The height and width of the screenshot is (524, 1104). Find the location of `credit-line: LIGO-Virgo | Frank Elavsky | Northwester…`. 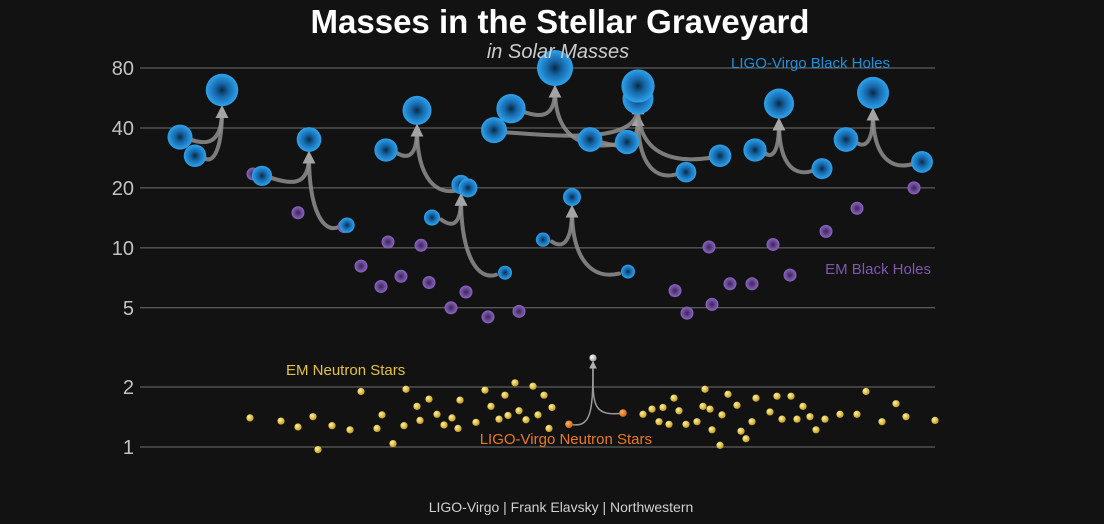

credit-line: LIGO-Virgo | Frank Elavsky | Northwester… is located at coordinates (561, 507).